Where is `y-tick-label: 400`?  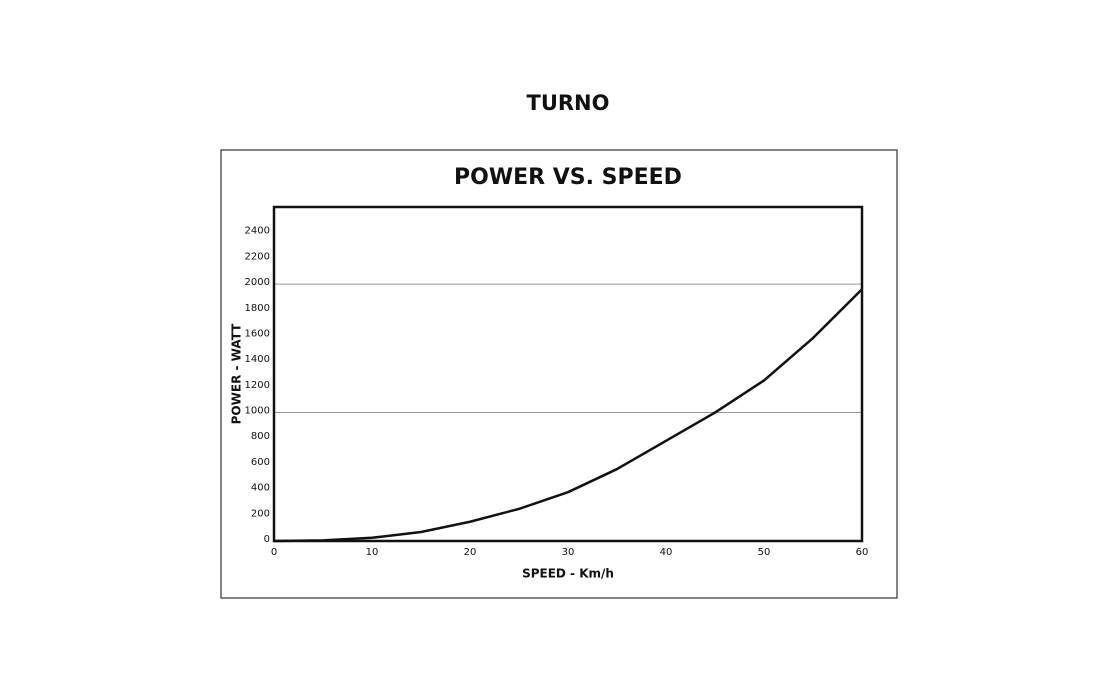
y-tick-label: 400 is located at coordinates (260, 488).